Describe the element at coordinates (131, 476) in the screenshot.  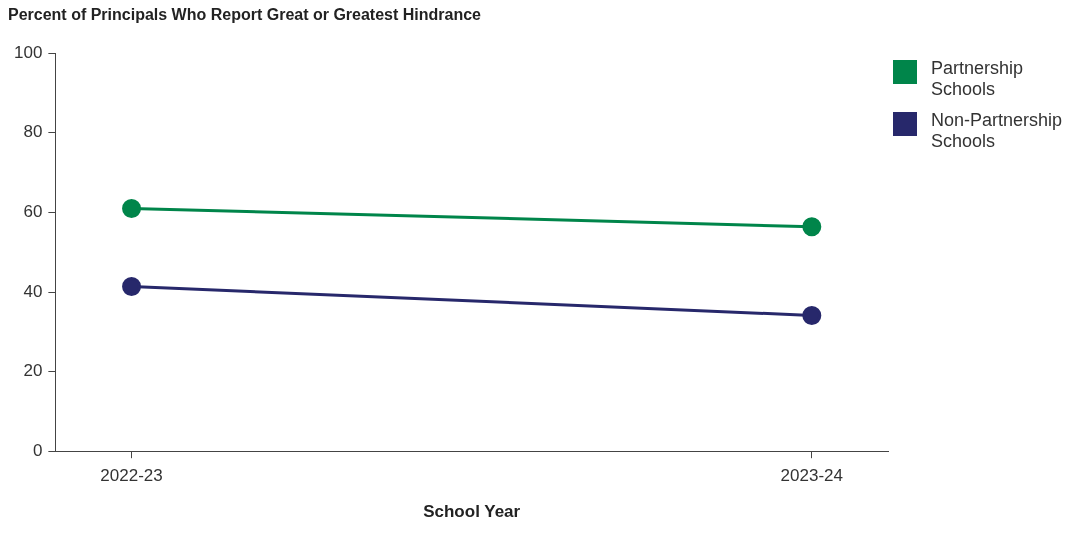
I see `x-tick-label: 2022-23` at that location.